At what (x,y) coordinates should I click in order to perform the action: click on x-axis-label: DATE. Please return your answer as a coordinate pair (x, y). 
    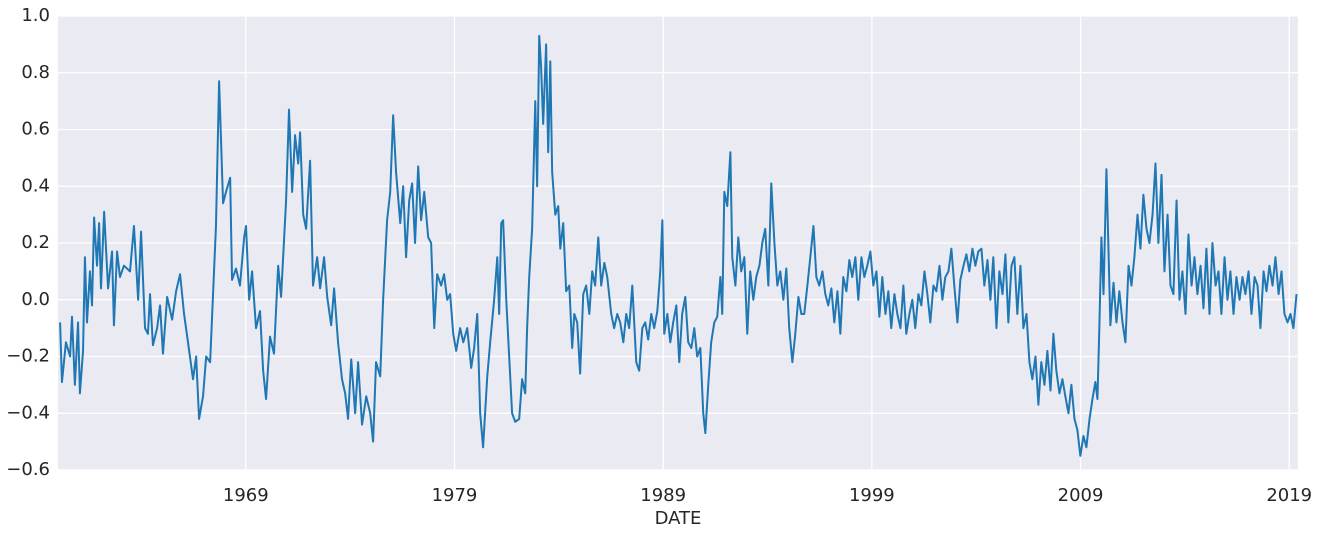
    Looking at the image, I should click on (678, 518).